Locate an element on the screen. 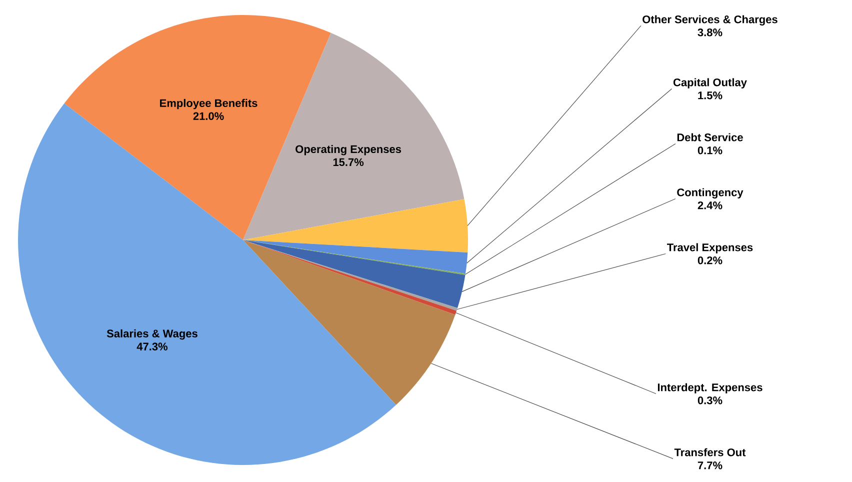 This screenshot has height=482, width=852. data-label: 3.8% is located at coordinates (710, 32).